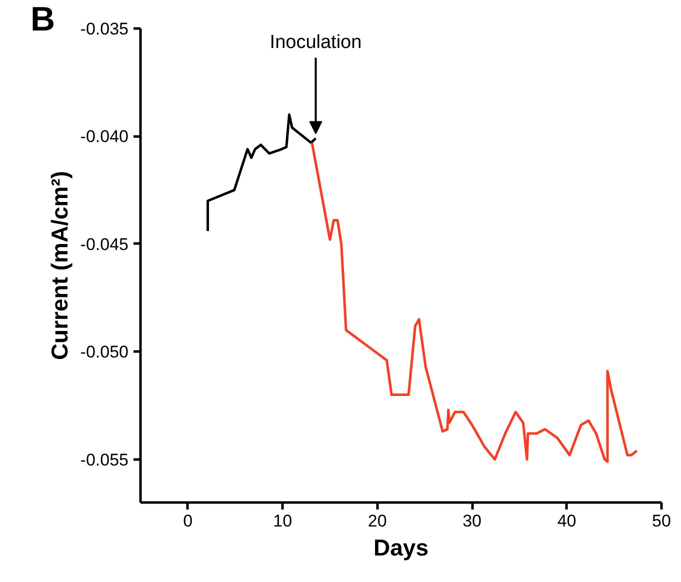 This screenshot has height=582, width=681. I want to click on line-series, so click(261, 172).